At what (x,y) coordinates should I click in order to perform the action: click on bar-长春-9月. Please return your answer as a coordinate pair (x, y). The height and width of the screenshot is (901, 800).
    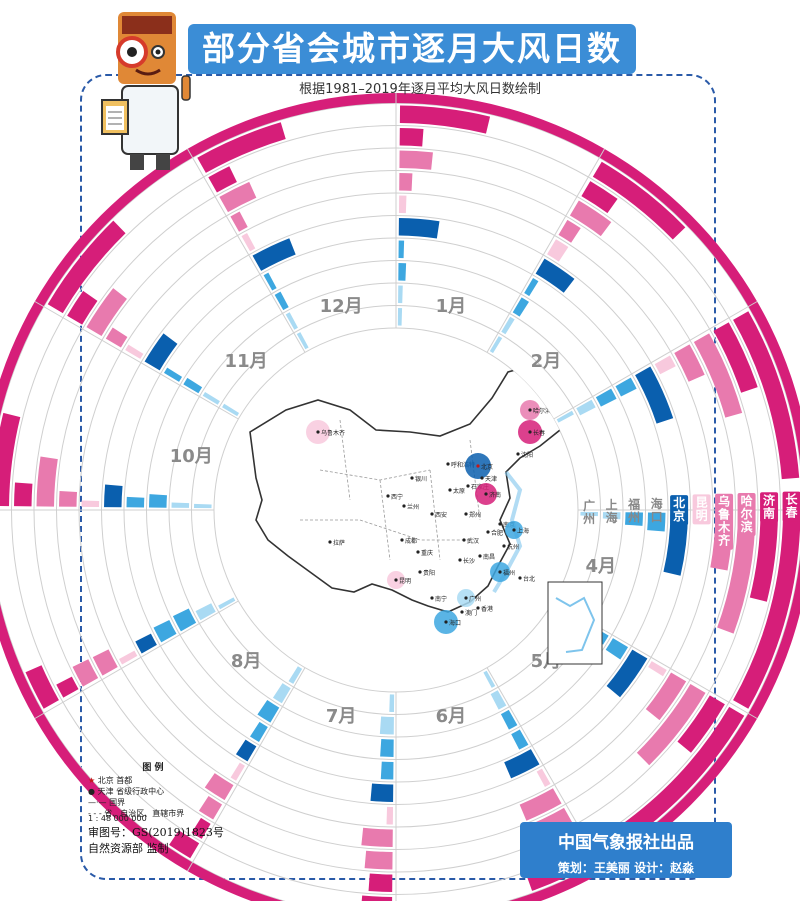
    Looking at the image, I should click on (42, 687).